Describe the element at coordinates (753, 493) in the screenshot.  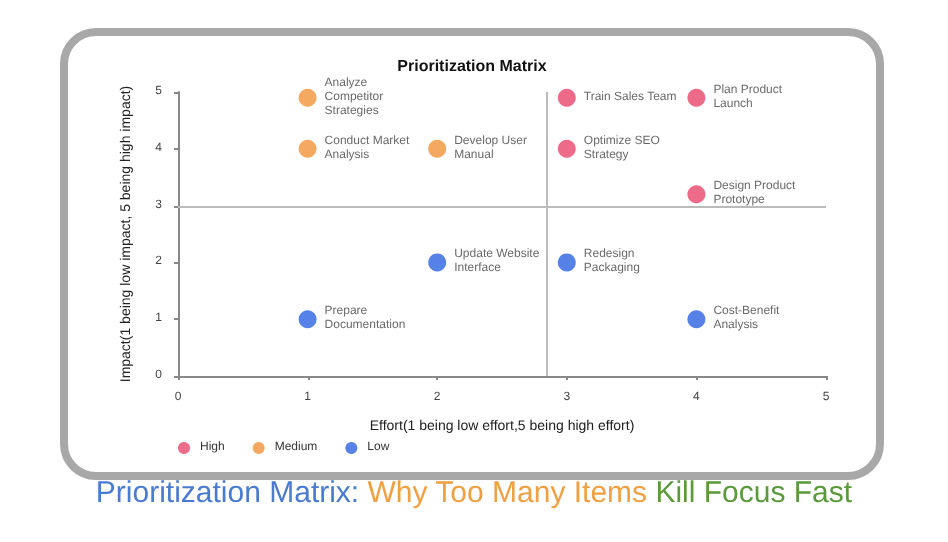
I see `text: Kill Focus Fast` at that location.